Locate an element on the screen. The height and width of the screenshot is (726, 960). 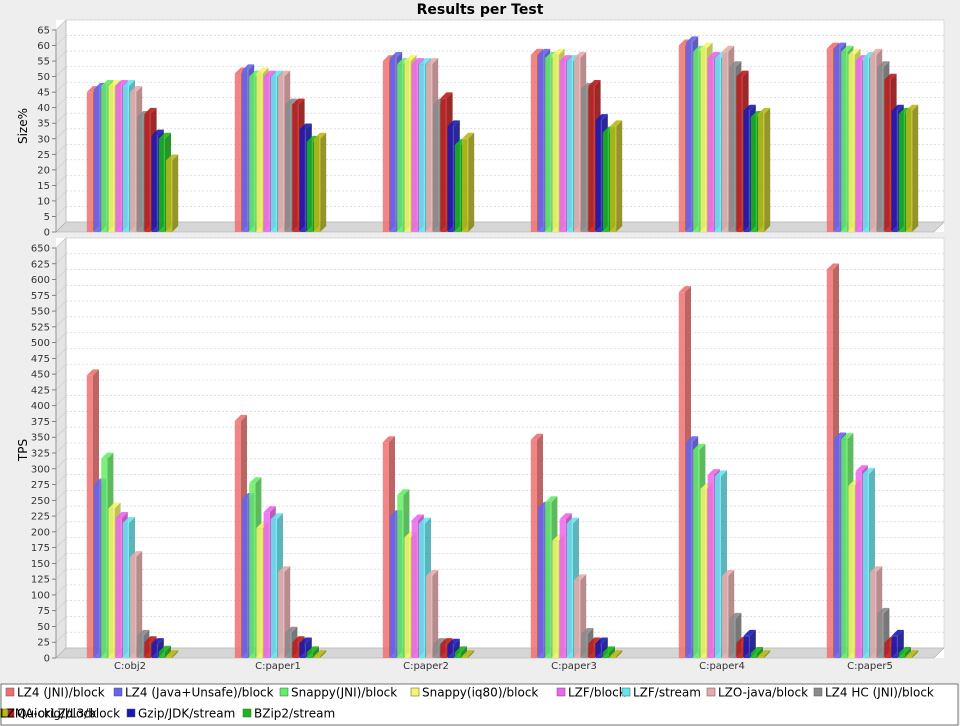
y-tick-label: 175 is located at coordinates (40, 548).